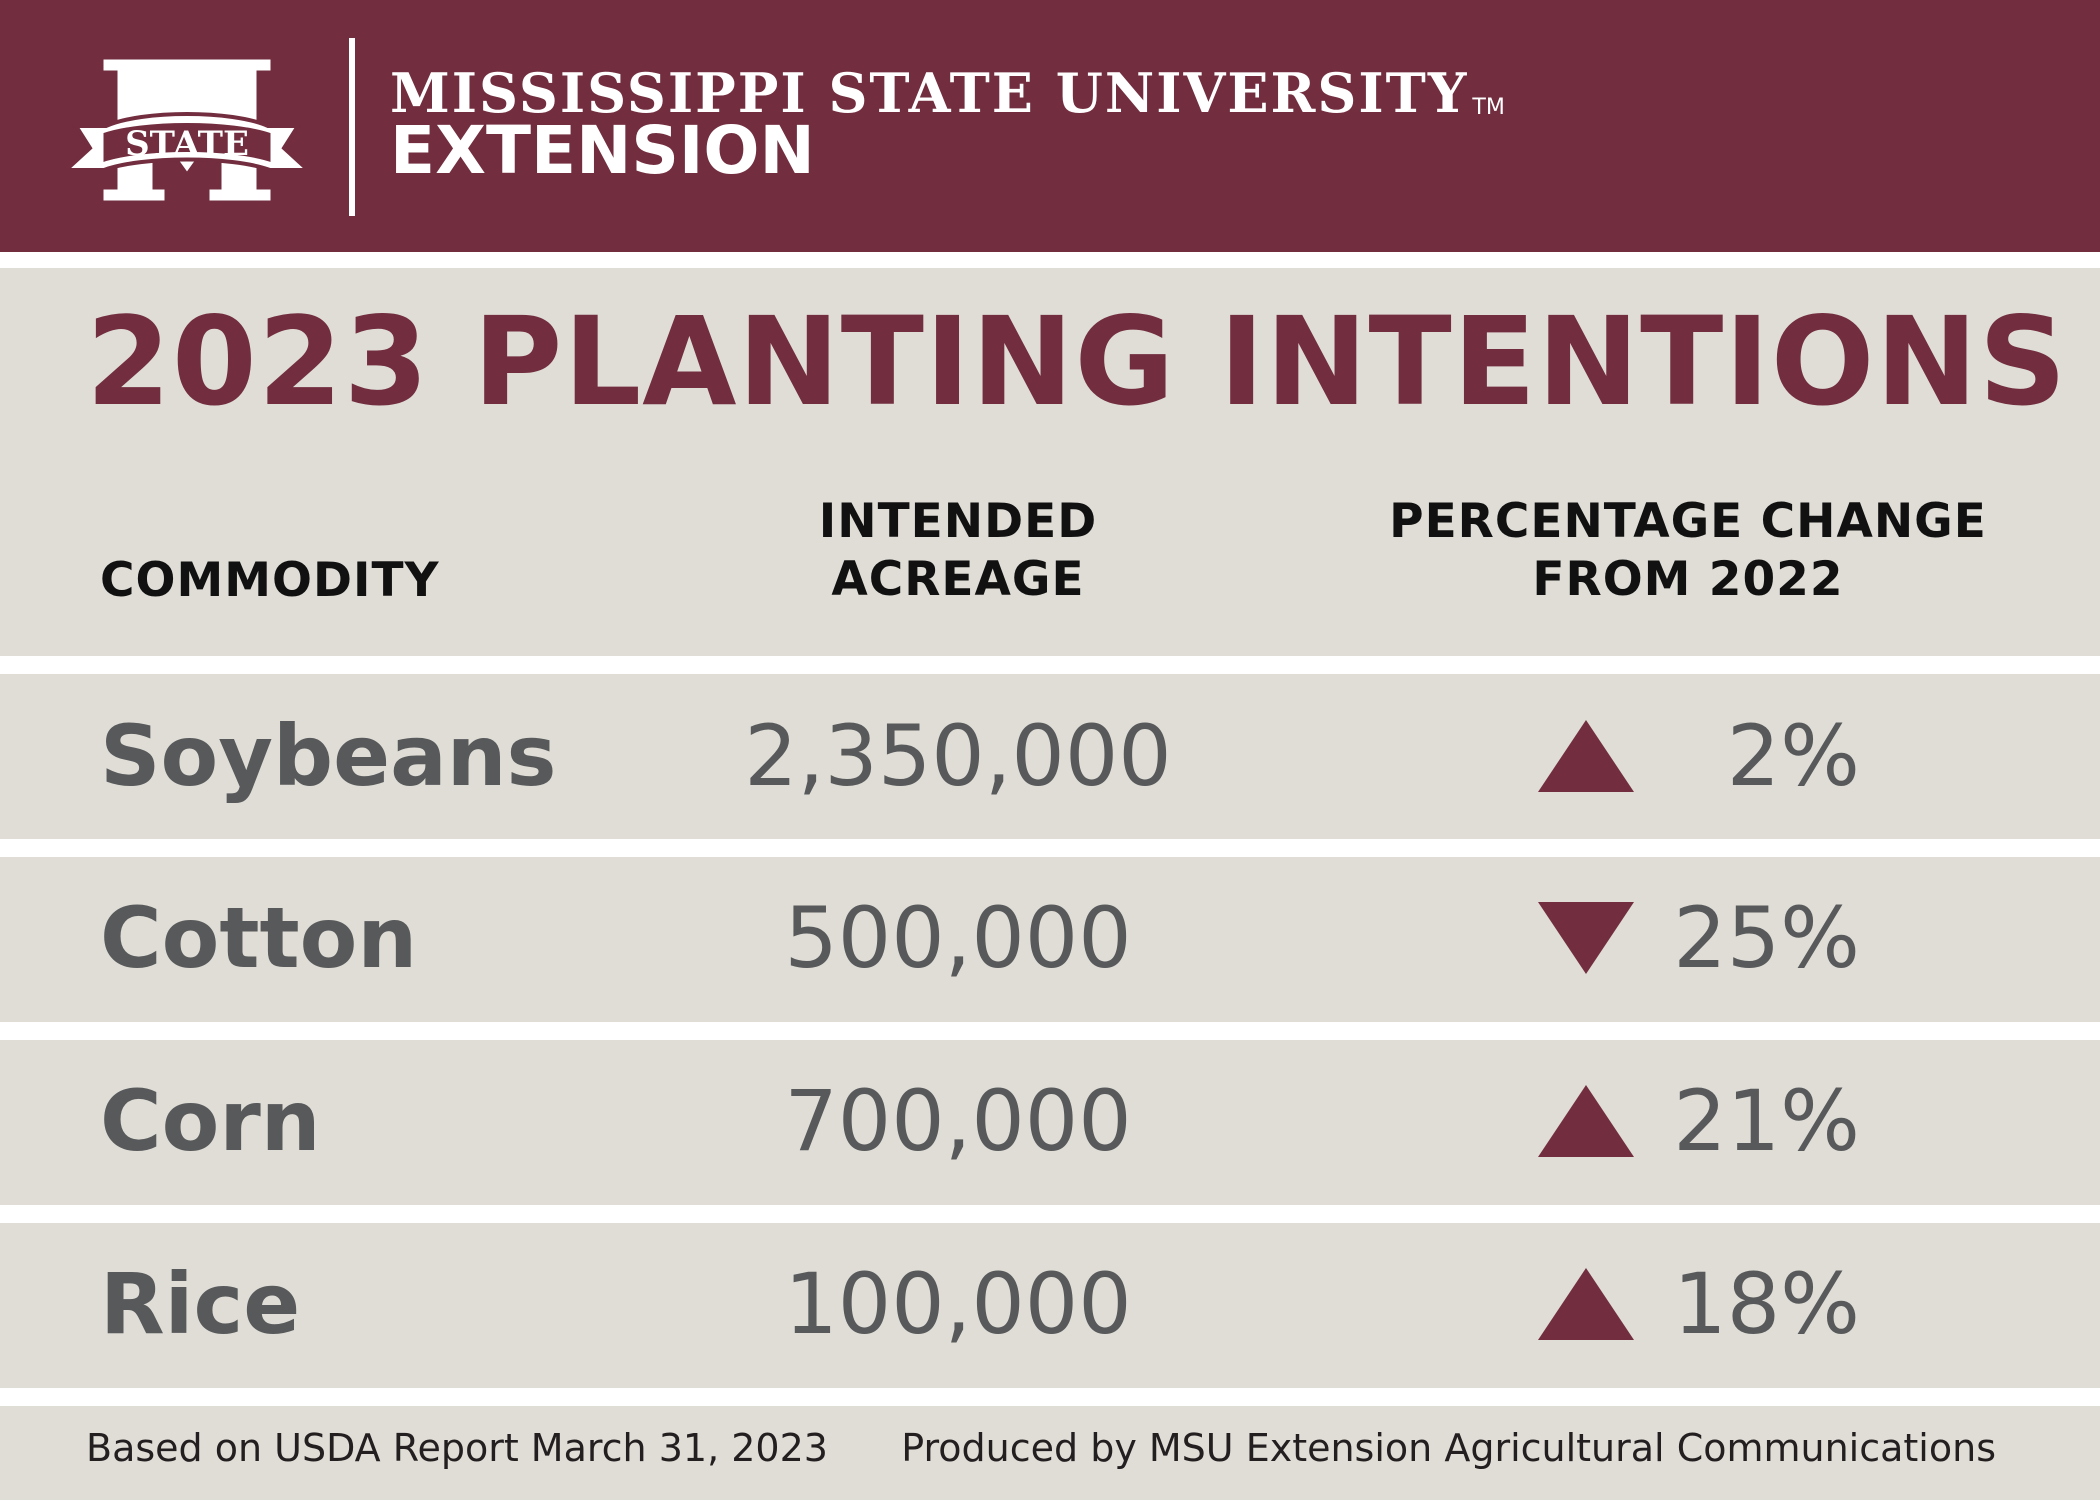  Describe the element at coordinates (958, 938) in the screenshot. I see `acreage-cotton: 500,000` at that location.